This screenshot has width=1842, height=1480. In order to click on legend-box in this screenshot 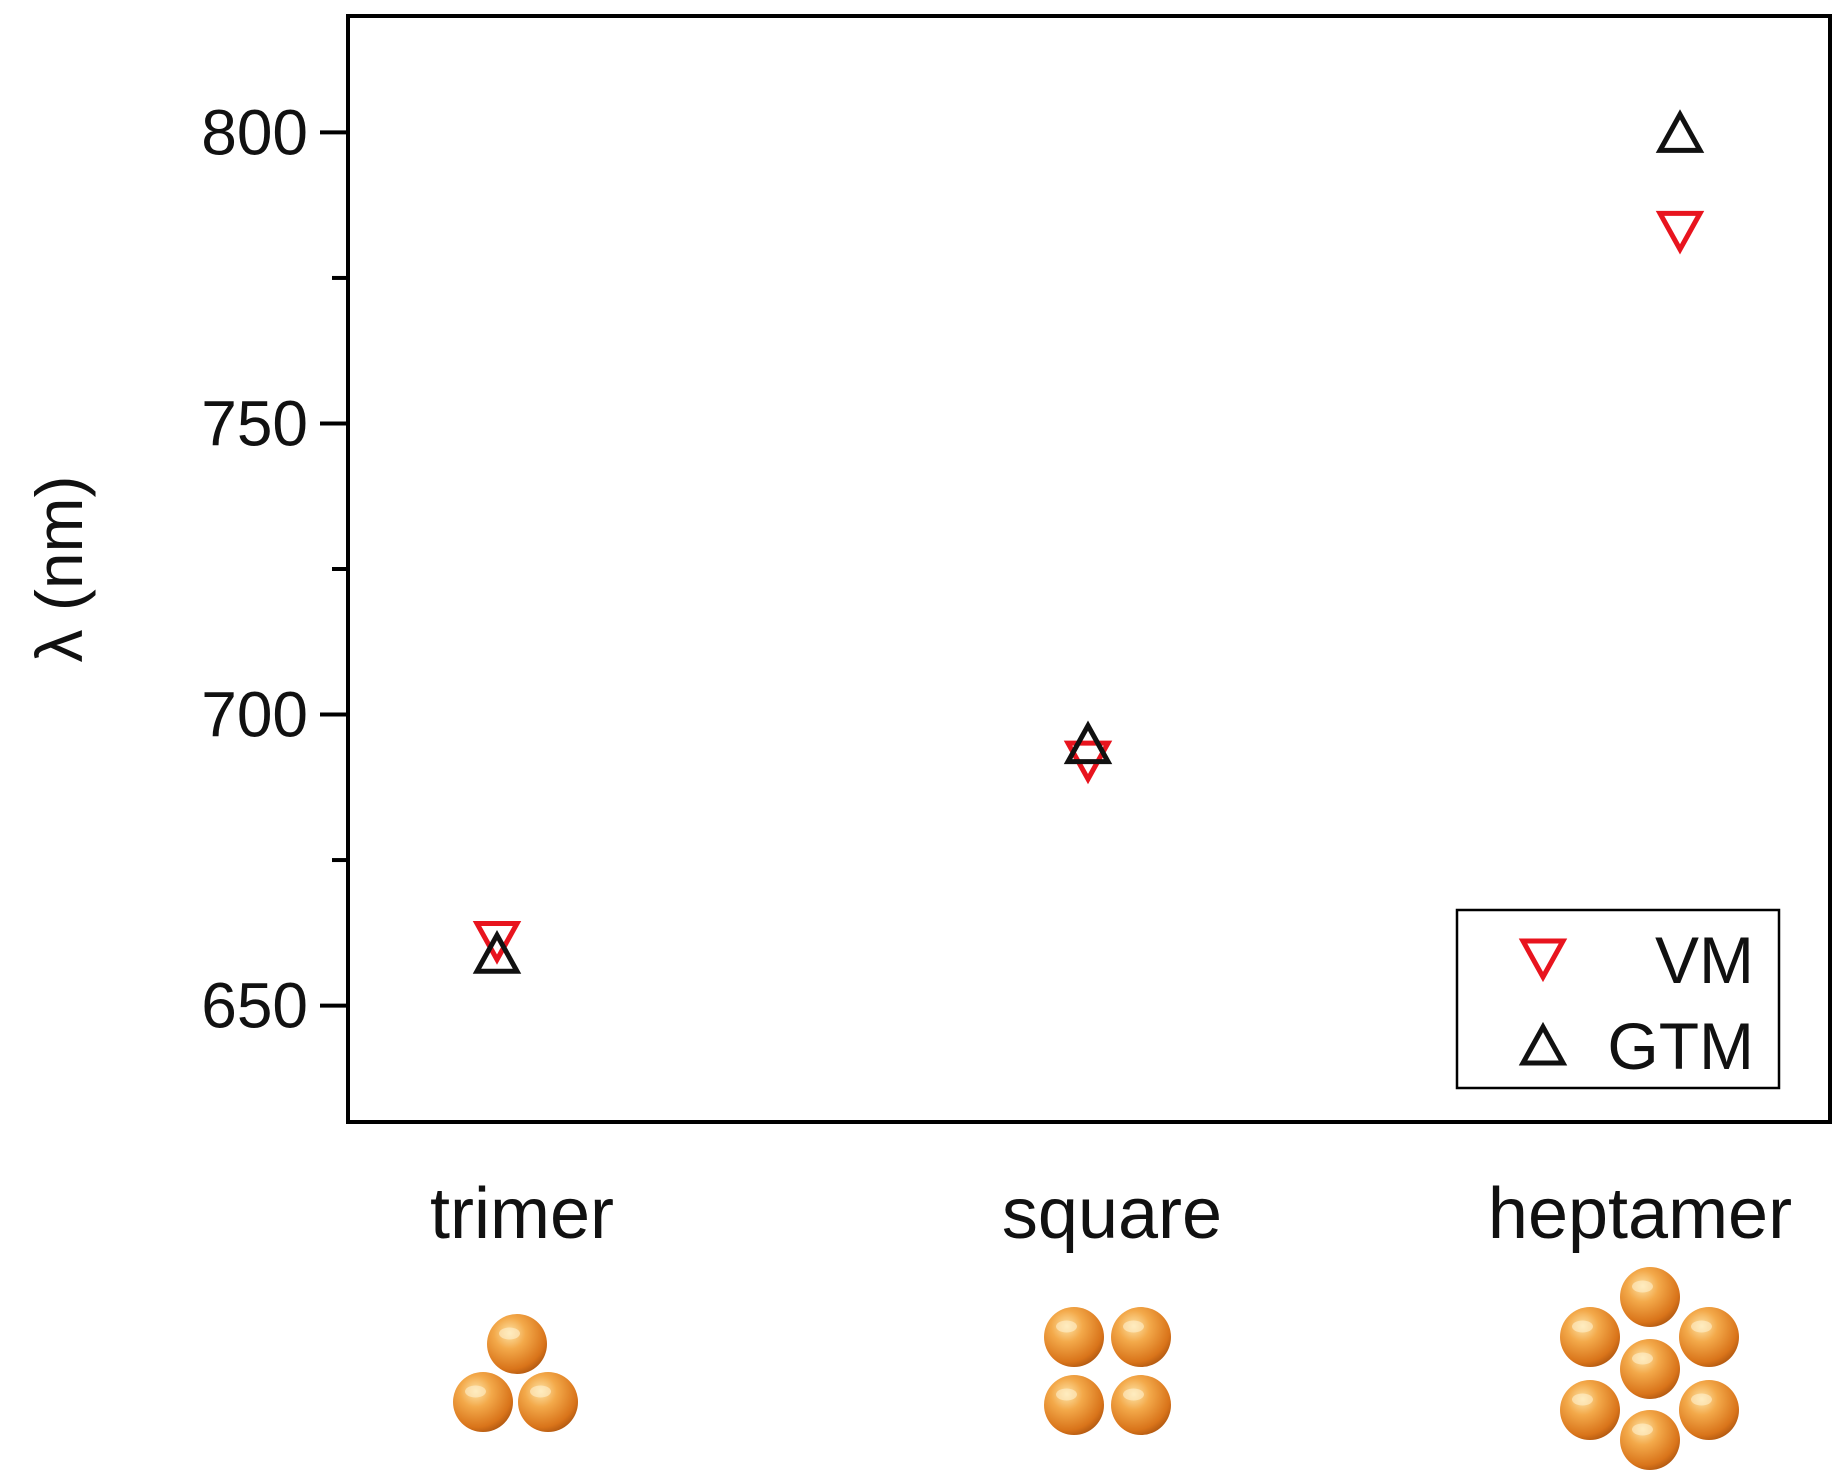, I will do `click(1618, 999)`.